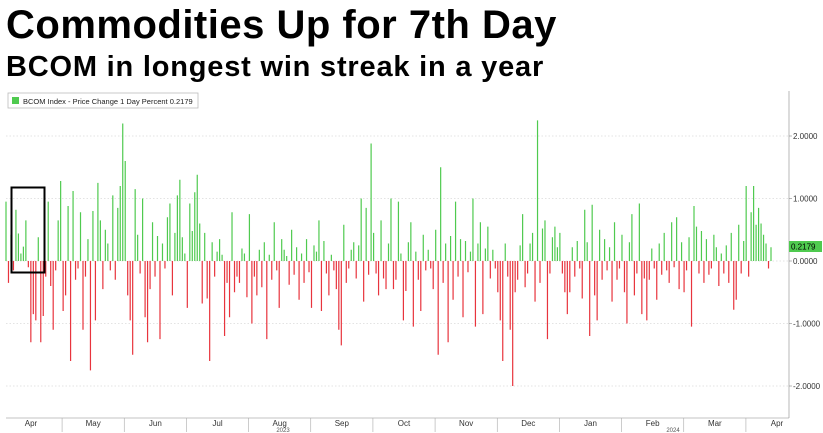 This screenshot has width=823, height=433. Describe the element at coordinates (283, 430) in the screenshot. I see `year-label: 2023` at that location.